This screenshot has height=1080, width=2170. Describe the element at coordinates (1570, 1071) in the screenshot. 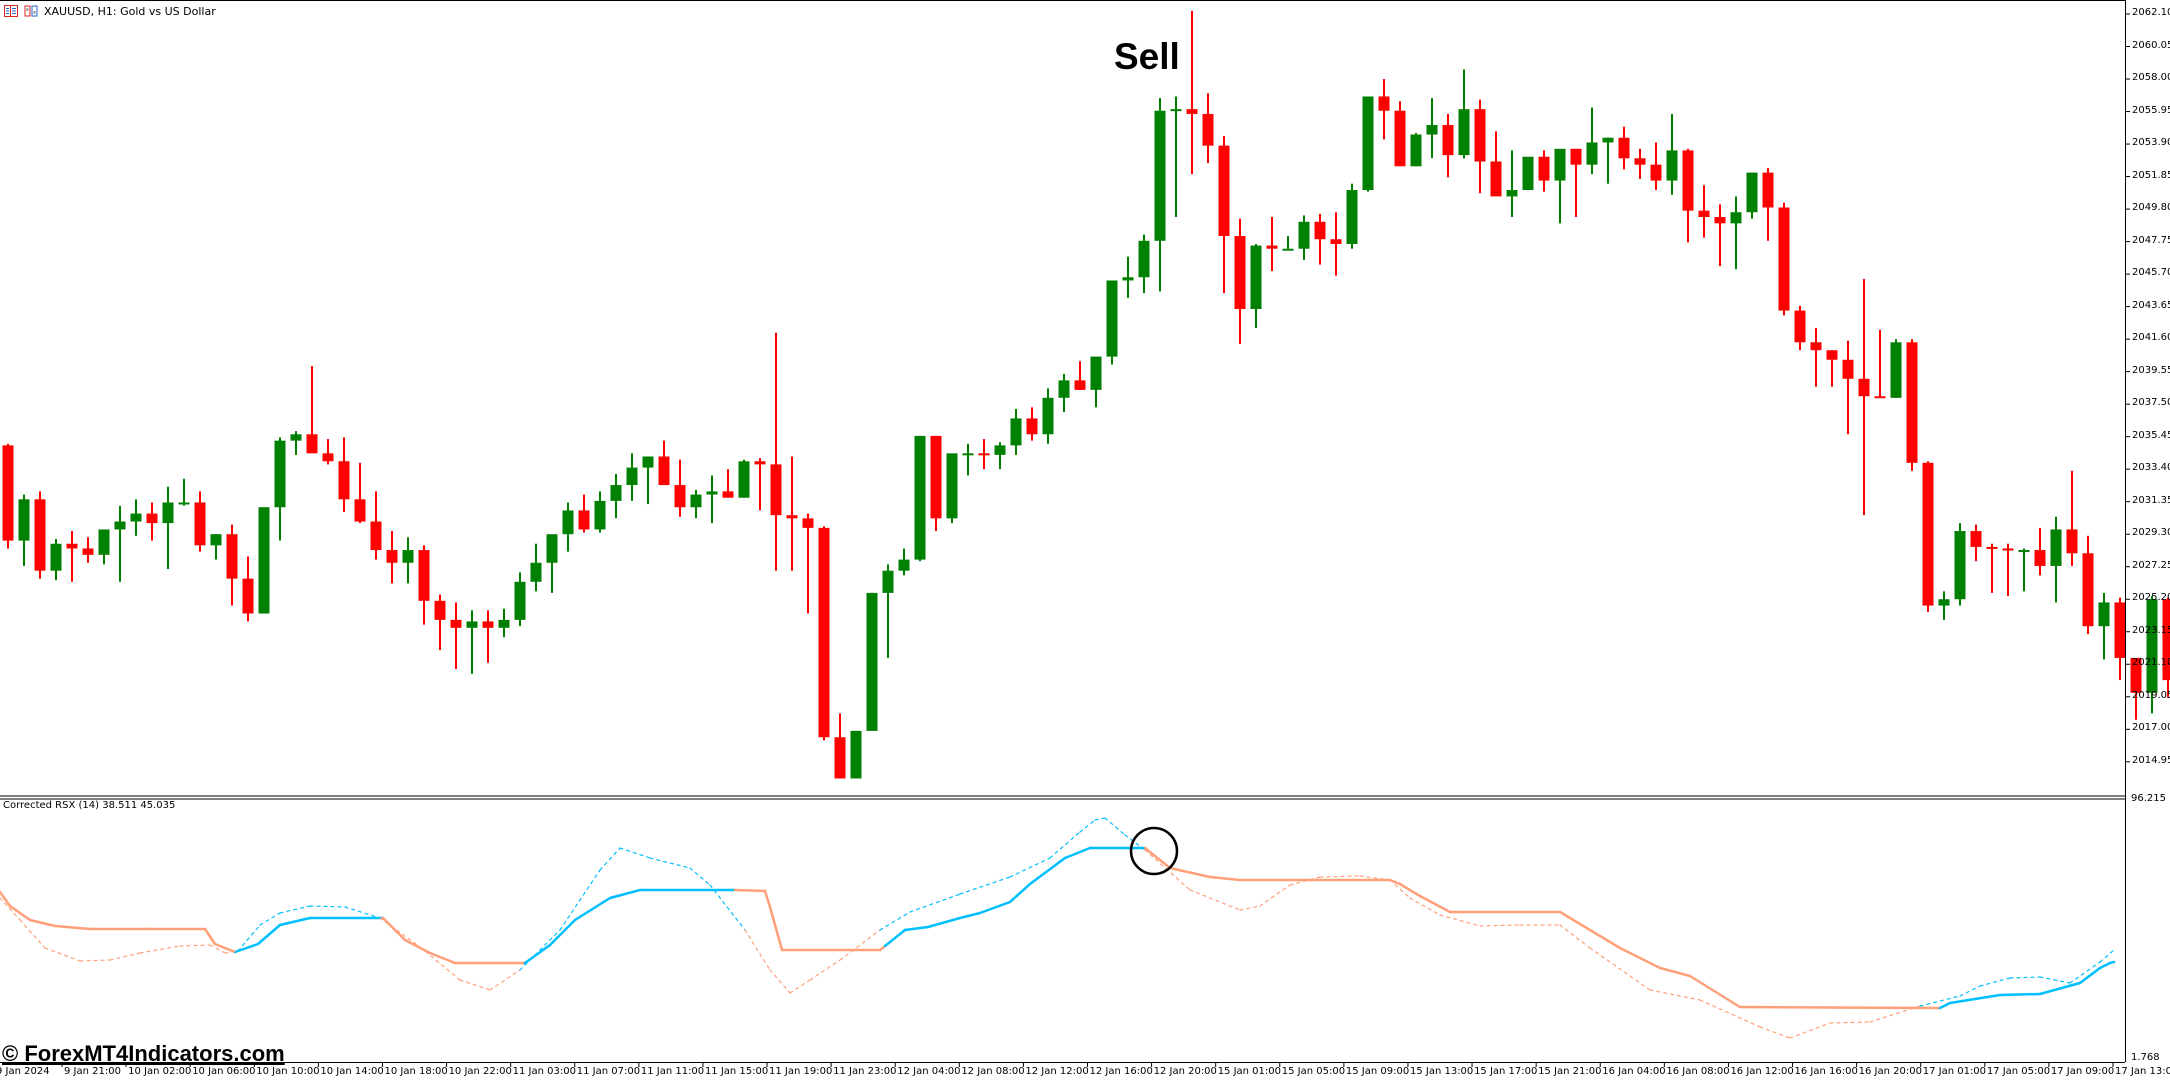

I see `time-tick-label: 15 Jan 21:00` at that location.